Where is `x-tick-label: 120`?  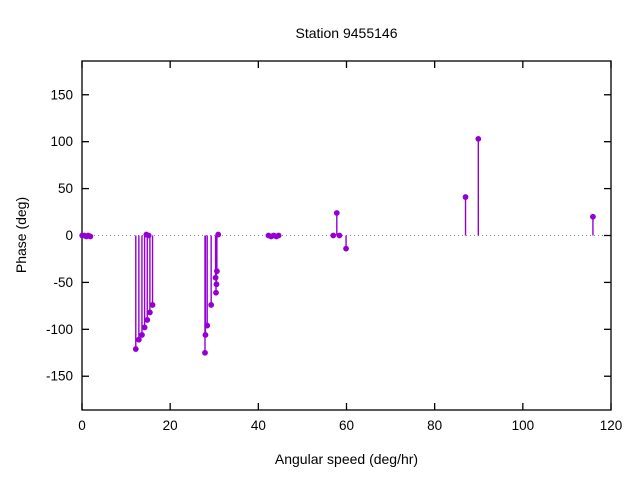 x-tick-label: 120 is located at coordinates (611, 425).